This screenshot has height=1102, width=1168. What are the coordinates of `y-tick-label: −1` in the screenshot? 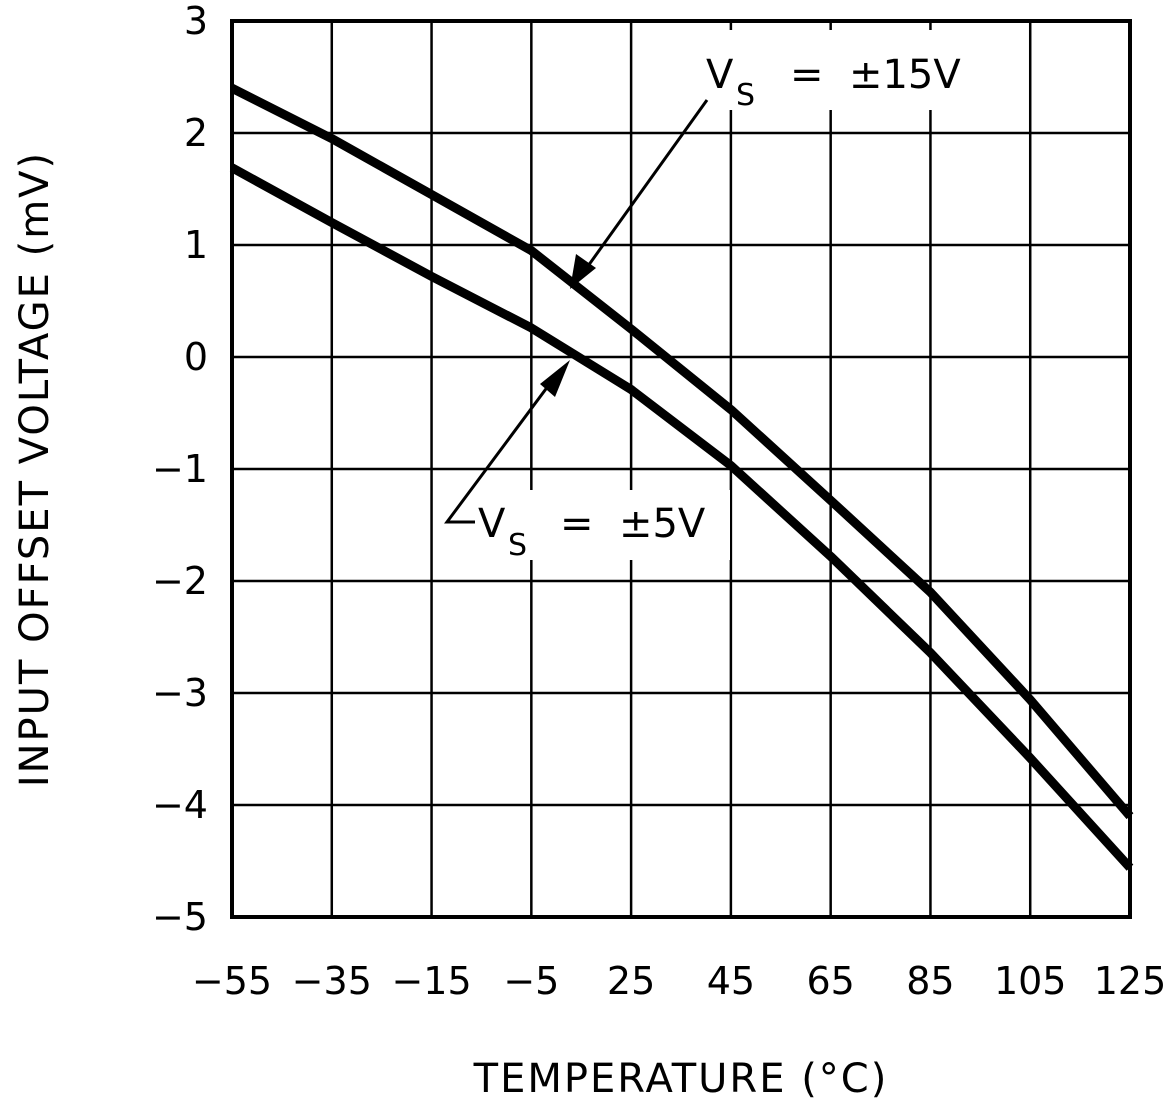 It's located at (180, 469).